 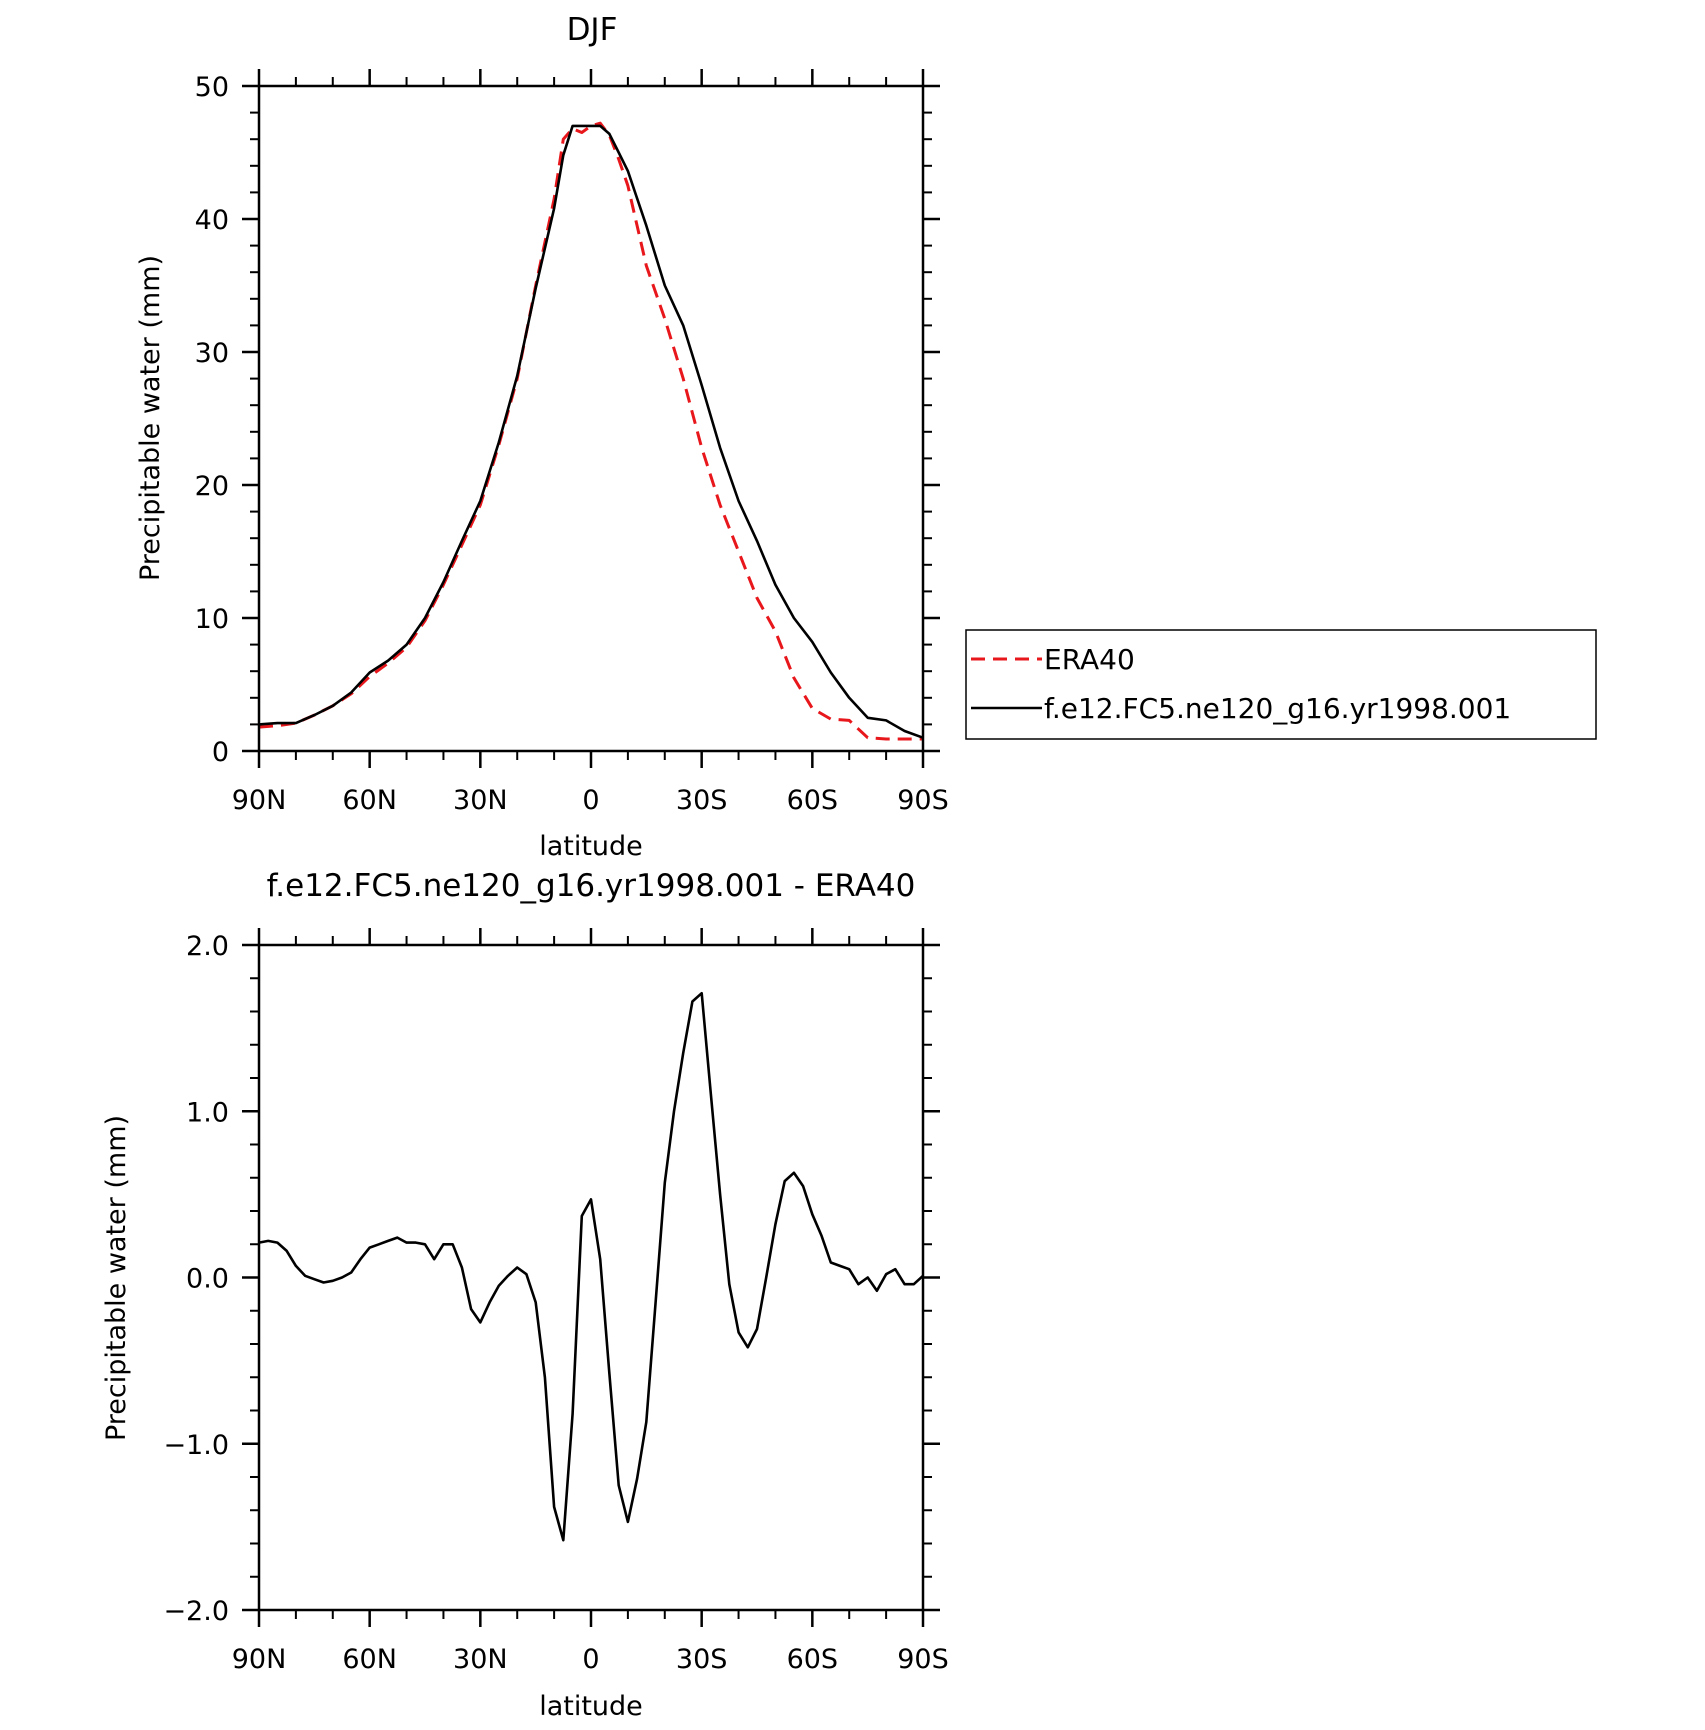 What do you see at coordinates (212, 619) in the screenshot?
I see `top-y-tick-label: 10` at bounding box center [212, 619].